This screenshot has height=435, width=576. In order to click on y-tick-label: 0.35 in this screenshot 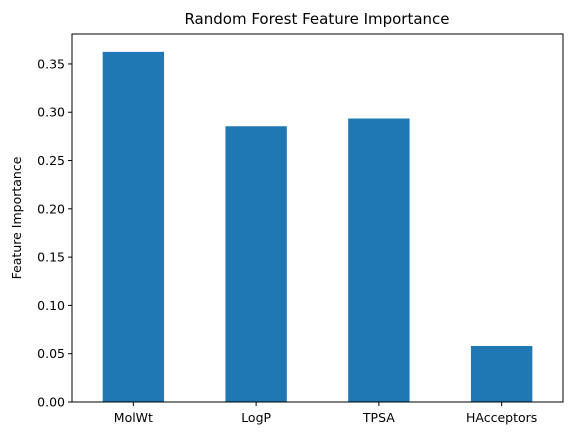, I will do `click(51, 63)`.